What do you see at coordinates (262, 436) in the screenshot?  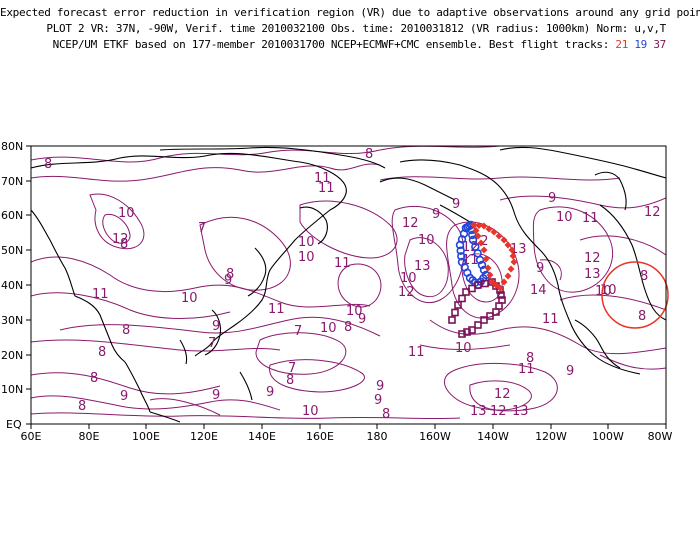 I see `lon-label: 140E` at bounding box center [262, 436].